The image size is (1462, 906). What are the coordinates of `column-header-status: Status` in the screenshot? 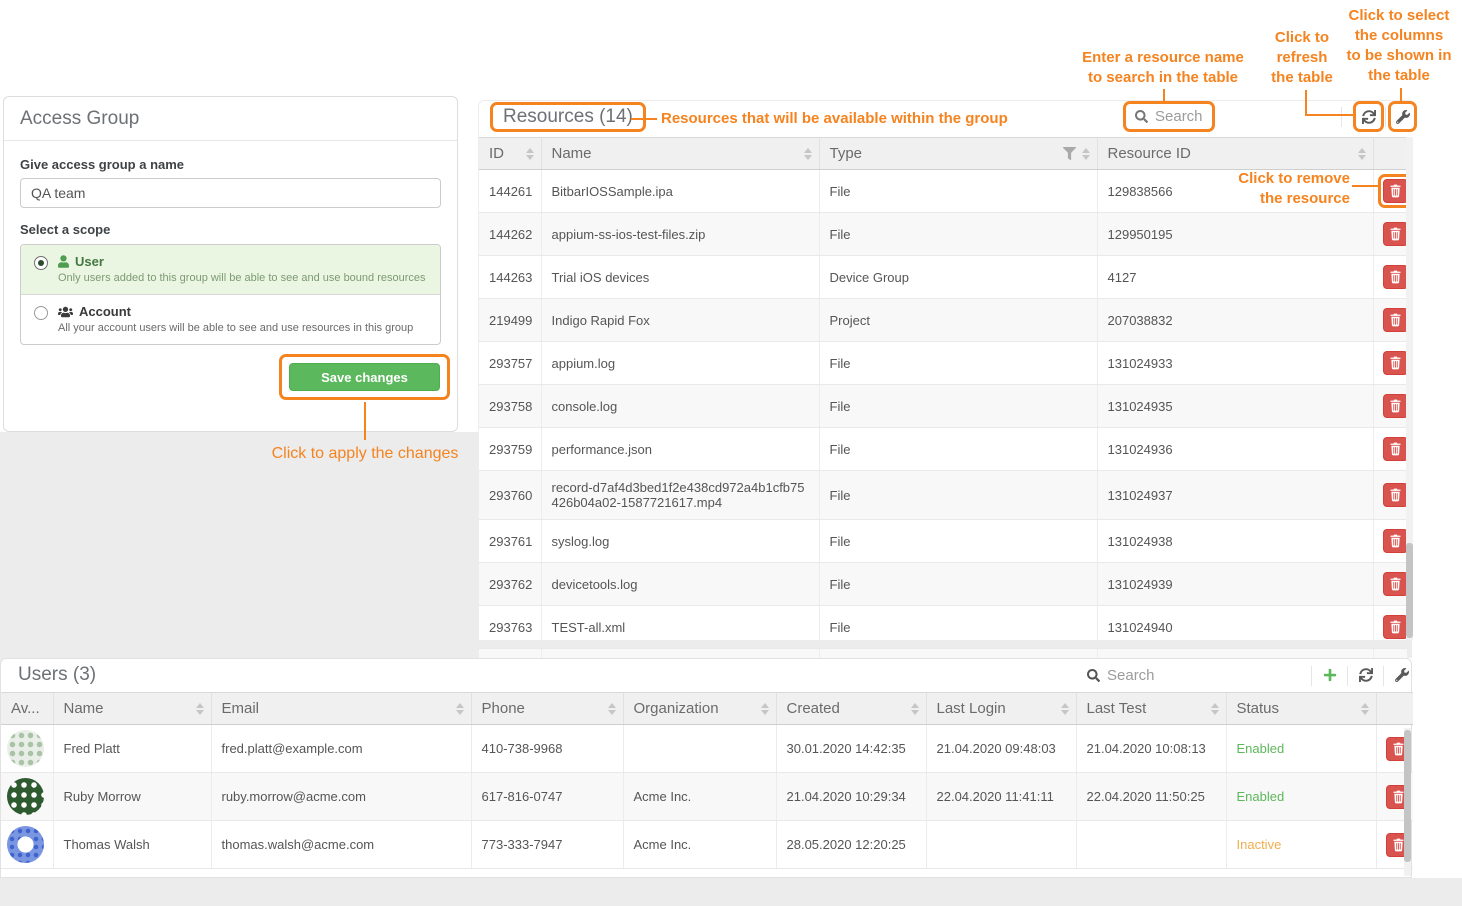 It's located at (1300, 708).